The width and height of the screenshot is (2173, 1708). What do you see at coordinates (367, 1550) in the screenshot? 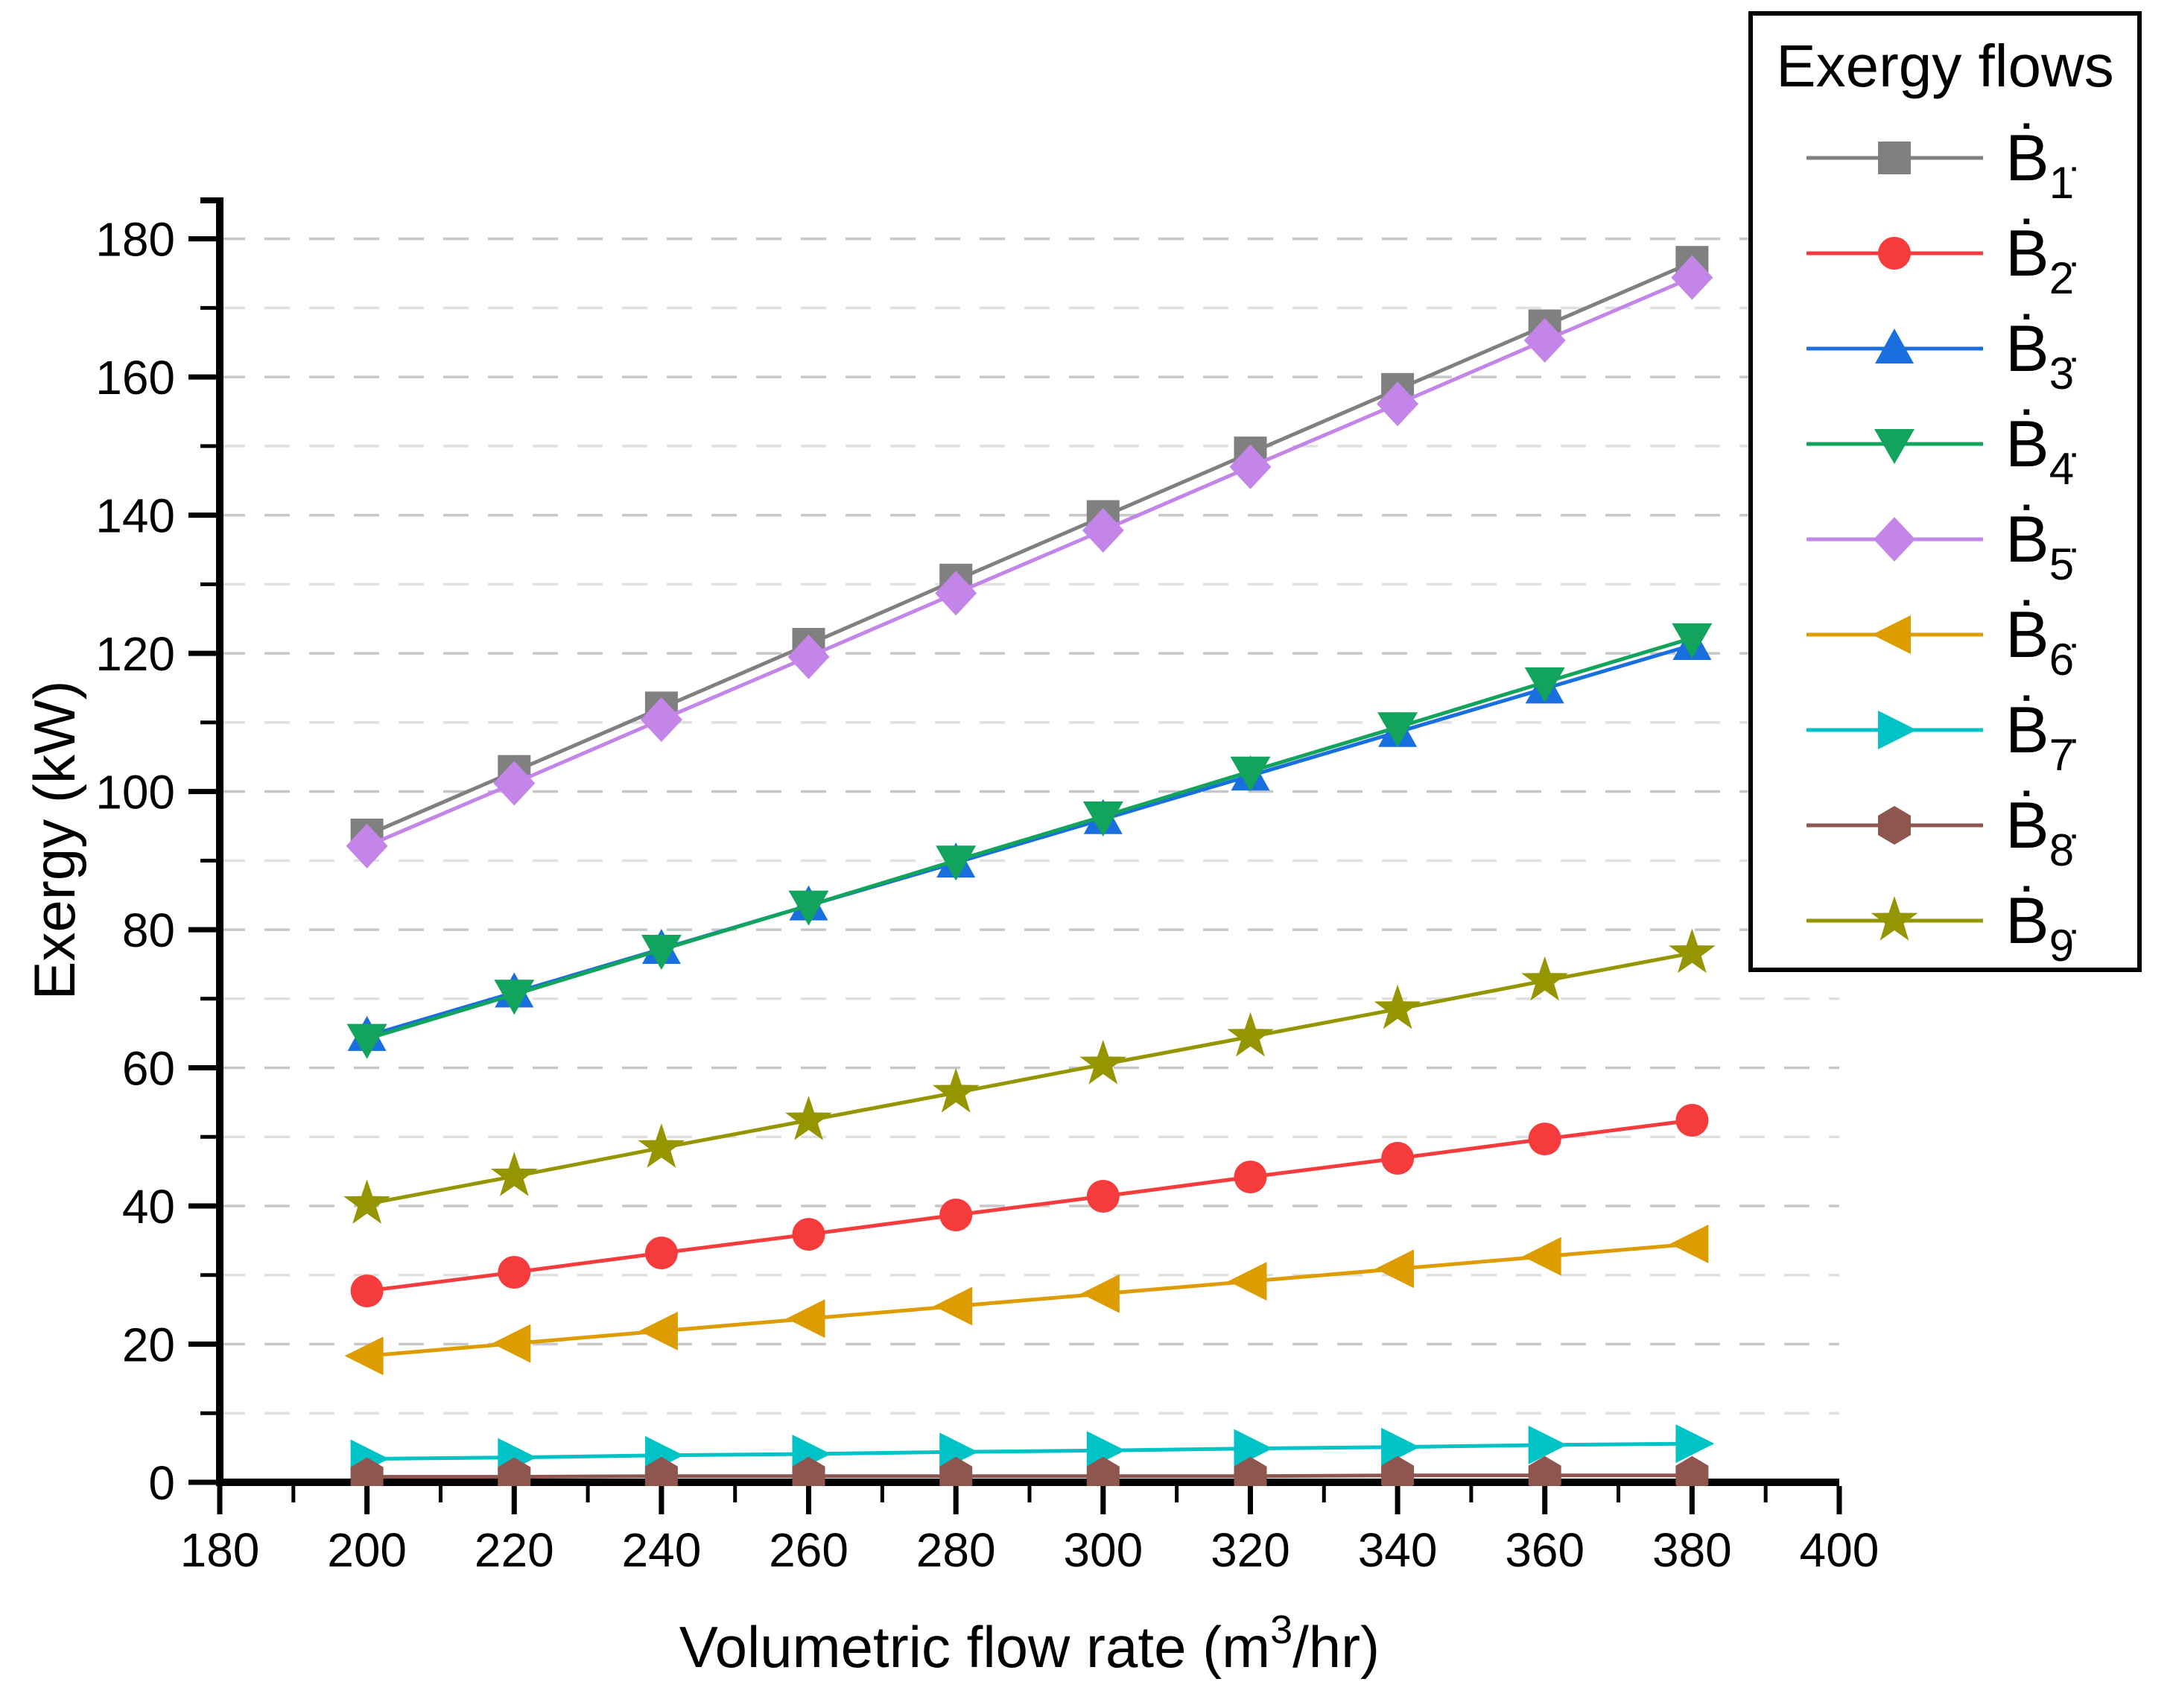
I see `x-tick-label-200: 200` at bounding box center [367, 1550].